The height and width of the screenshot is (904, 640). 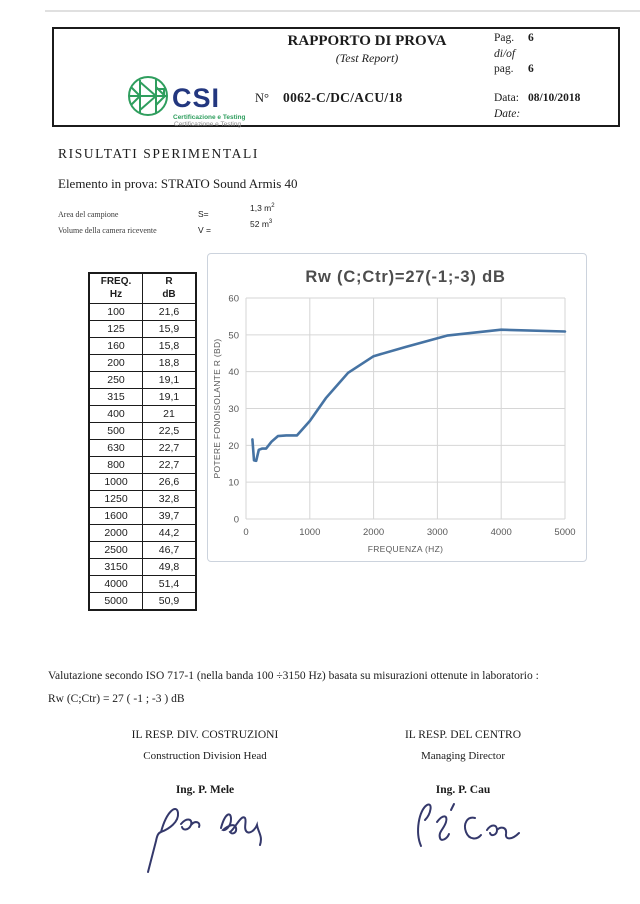 What do you see at coordinates (88, 214) in the screenshot?
I see `area-label: Area del campione` at bounding box center [88, 214].